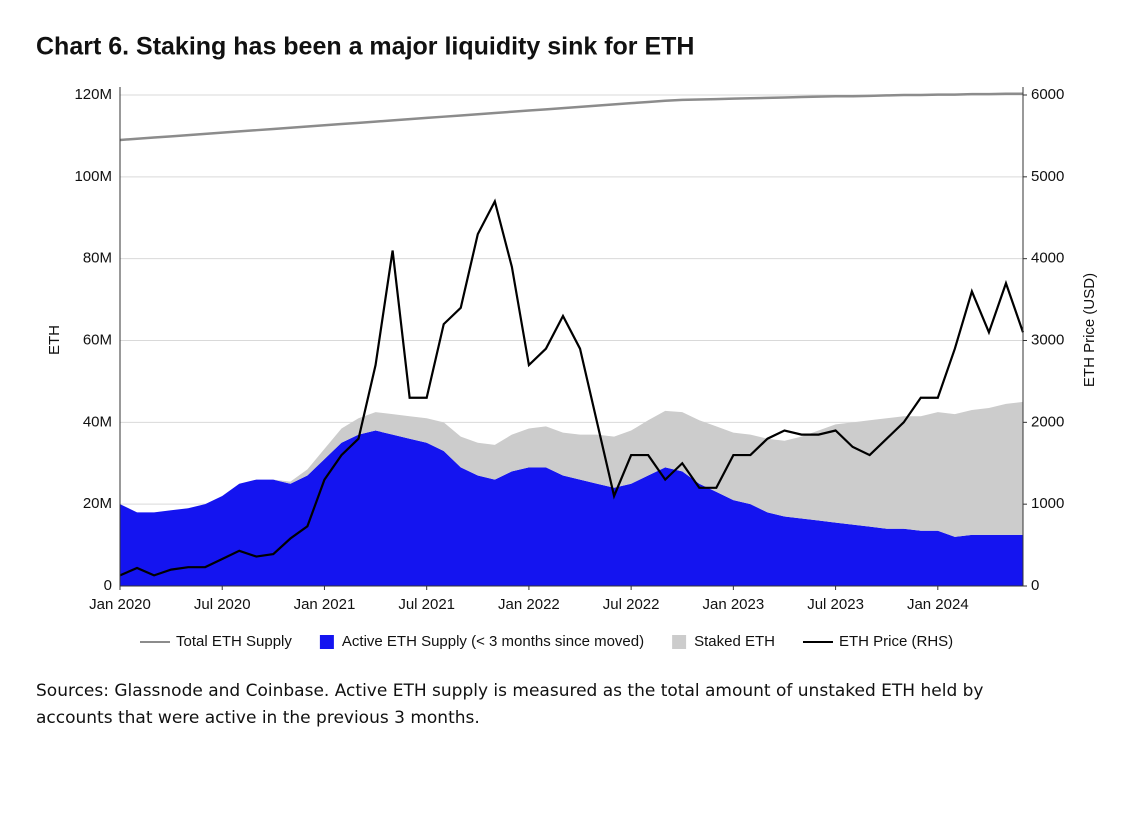 The width and height of the screenshot is (1130, 814). I want to click on x-tick-label: Jan 2024, so click(938, 604).